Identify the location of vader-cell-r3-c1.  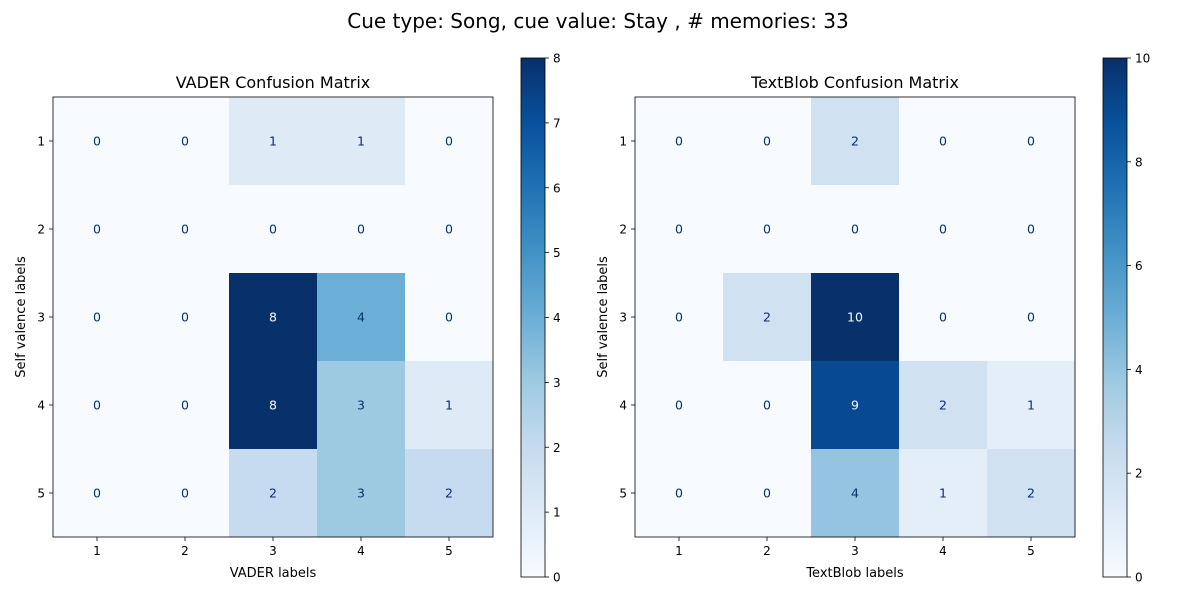
(97, 317).